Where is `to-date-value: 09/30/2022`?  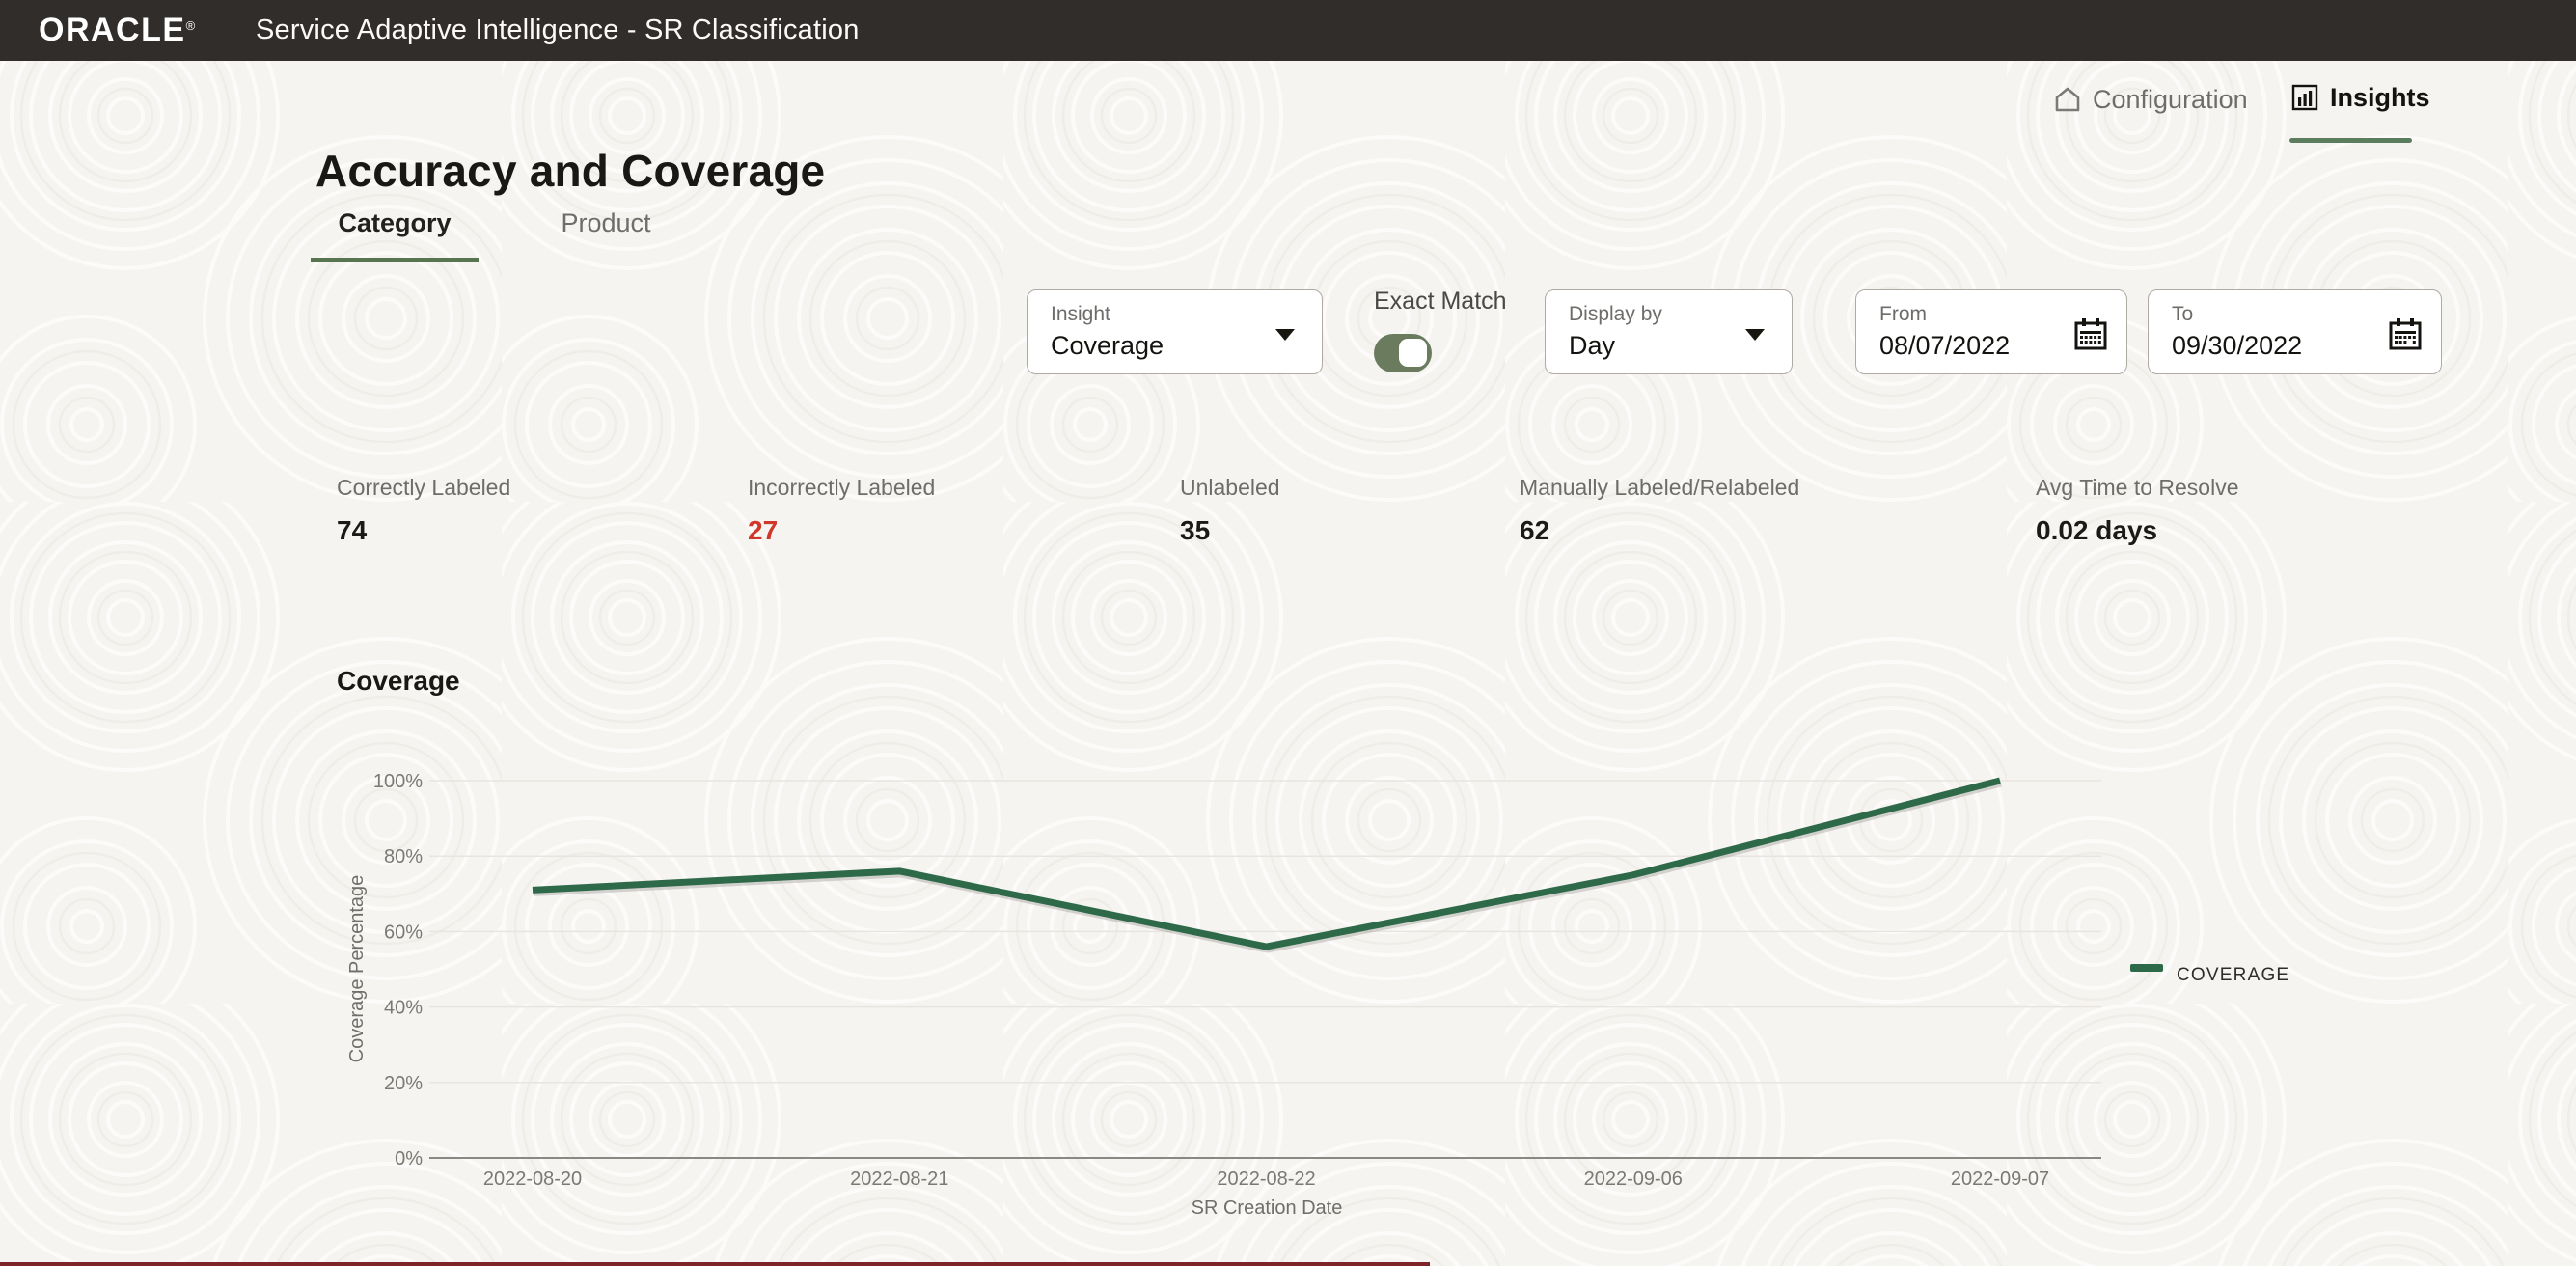 to-date-value: 09/30/2022 is located at coordinates (2237, 345).